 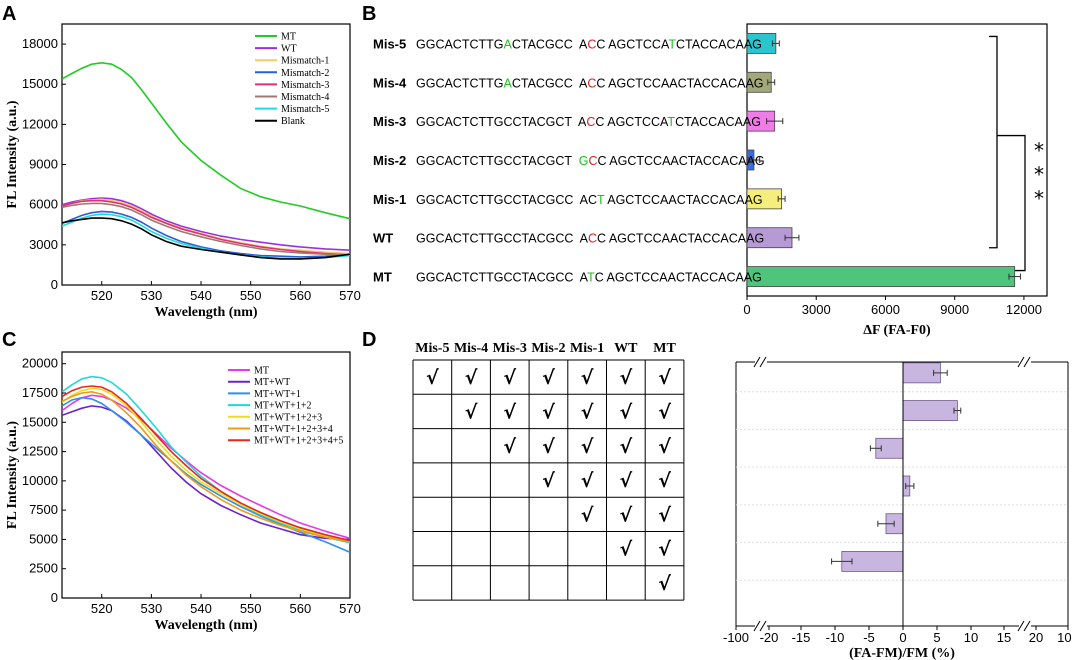 I want to click on x-tick-label: 6000, so click(x=885, y=309).